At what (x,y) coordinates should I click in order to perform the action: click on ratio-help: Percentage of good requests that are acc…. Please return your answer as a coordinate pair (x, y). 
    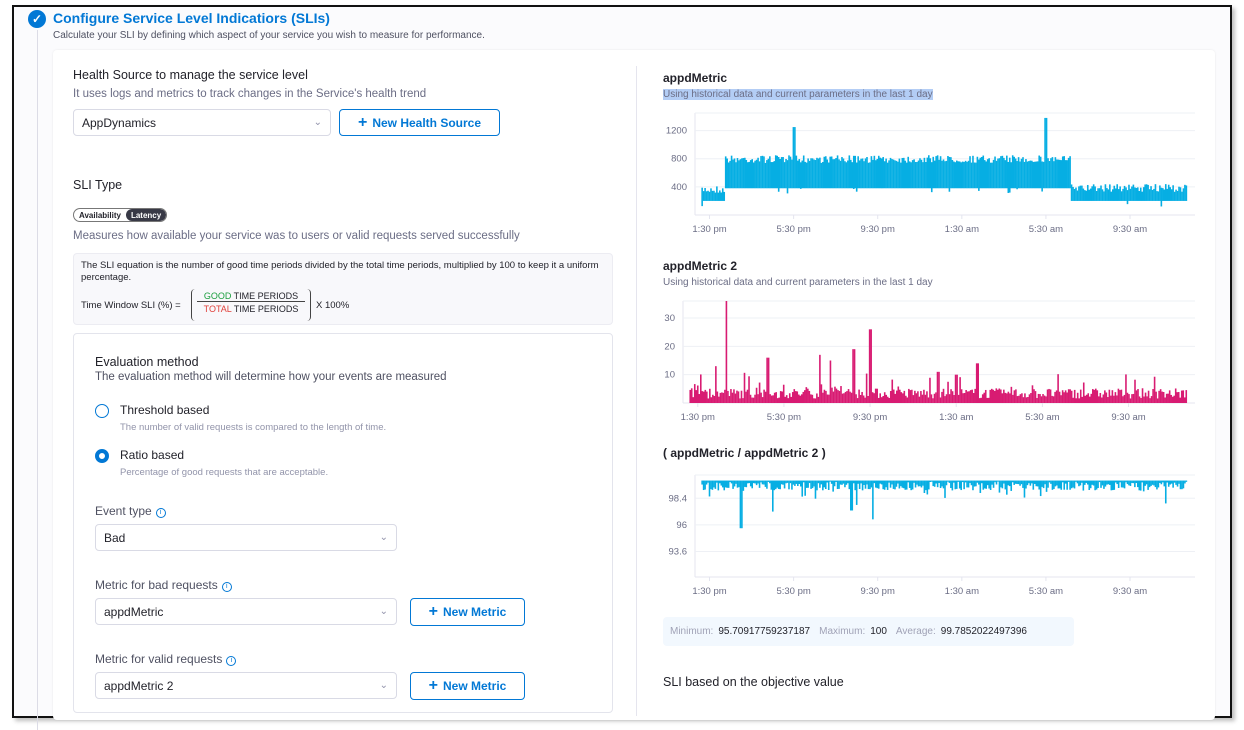
    Looking at the image, I should click on (224, 472).